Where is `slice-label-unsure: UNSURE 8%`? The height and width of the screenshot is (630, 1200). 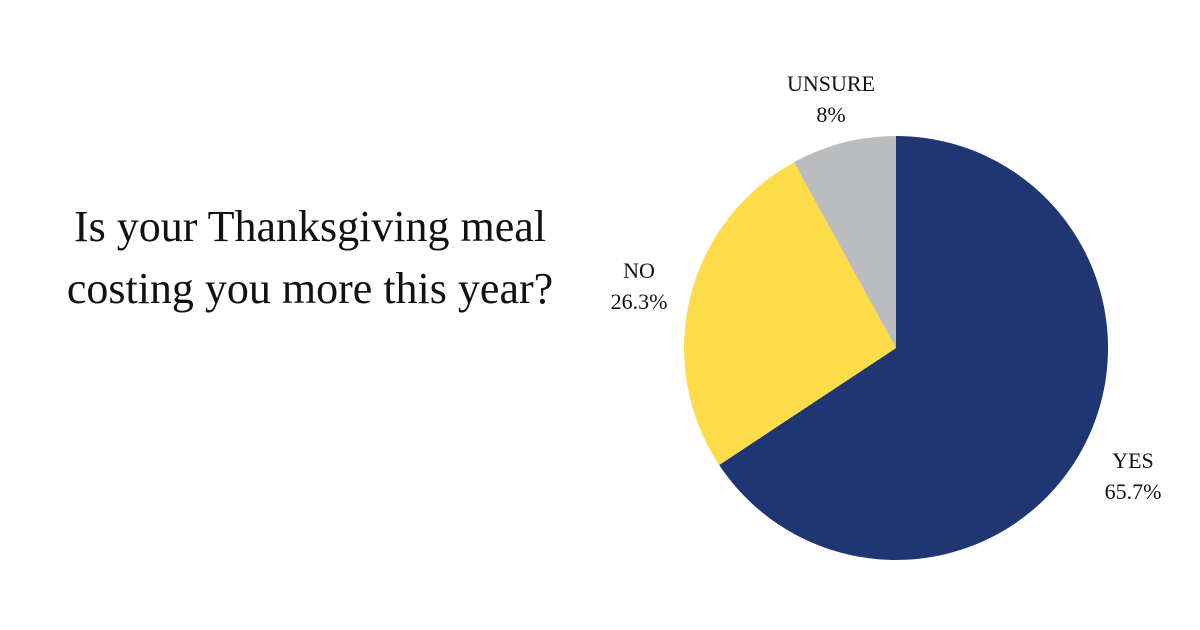
slice-label-unsure: UNSURE 8% is located at coordinates (831, 99).